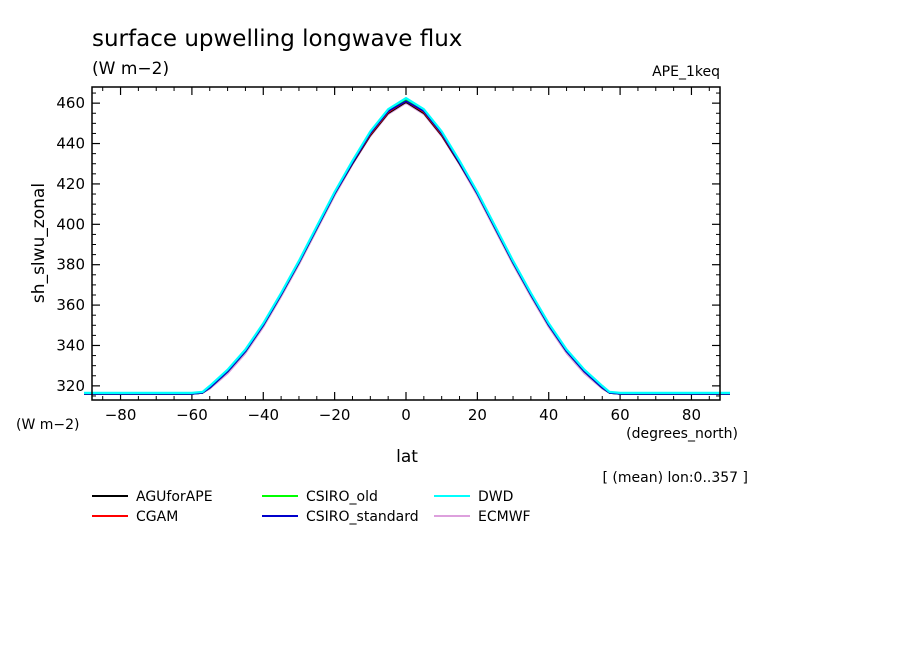  What do you see at coordinates (620, 415) in the screenshot?
I see `x-tick-label: 60` at bounding box center [620, 415].